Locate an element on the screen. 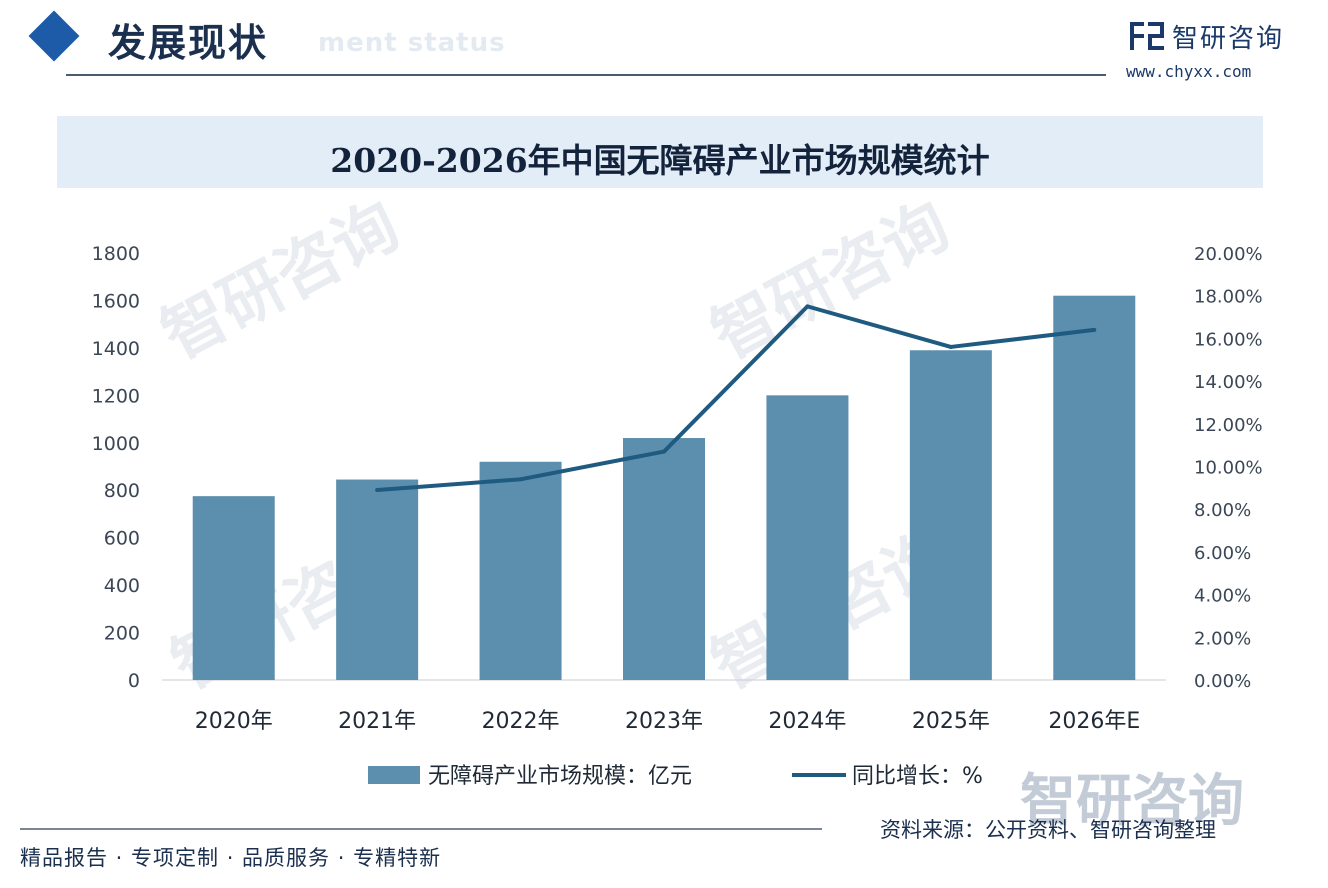 Image resolution: width=1328 pixels, height=888 pixels. section-title: 发展现状 is located at coordinates (188, 42).